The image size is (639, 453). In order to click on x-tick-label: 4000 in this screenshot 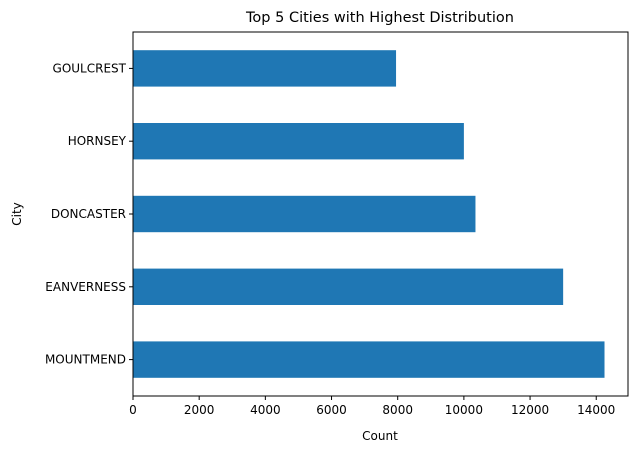, I will do `click(265, 410)`.